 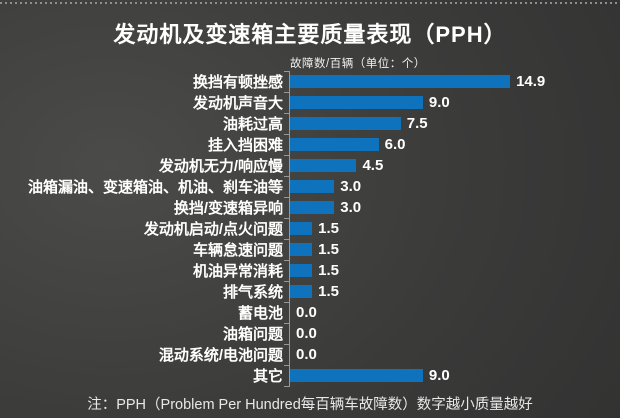 What do you see at coordinates (155, 187) in the screenshot?
I see `category-label: 油箱漏油、变速箱油、机油、刹车油等` at bounding box center [155, 187].